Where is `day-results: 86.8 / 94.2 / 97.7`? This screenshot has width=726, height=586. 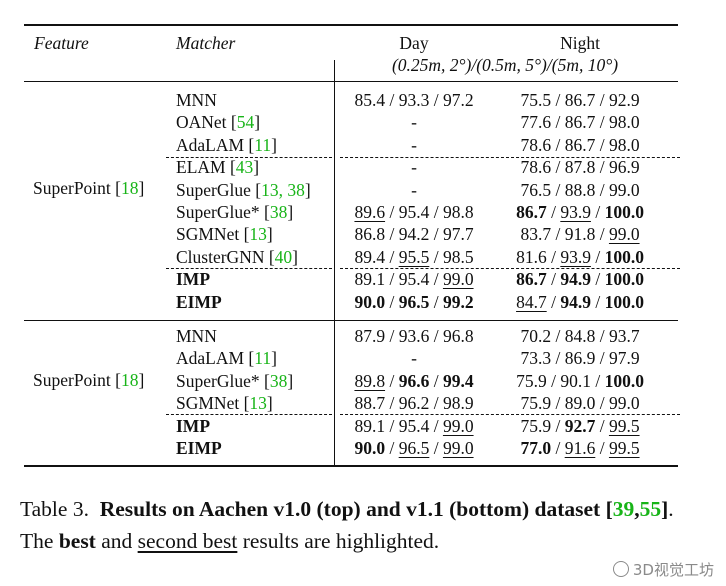
day-results: 86.8 / 94.2 / 97.7 is located at coordinates (414, 234).